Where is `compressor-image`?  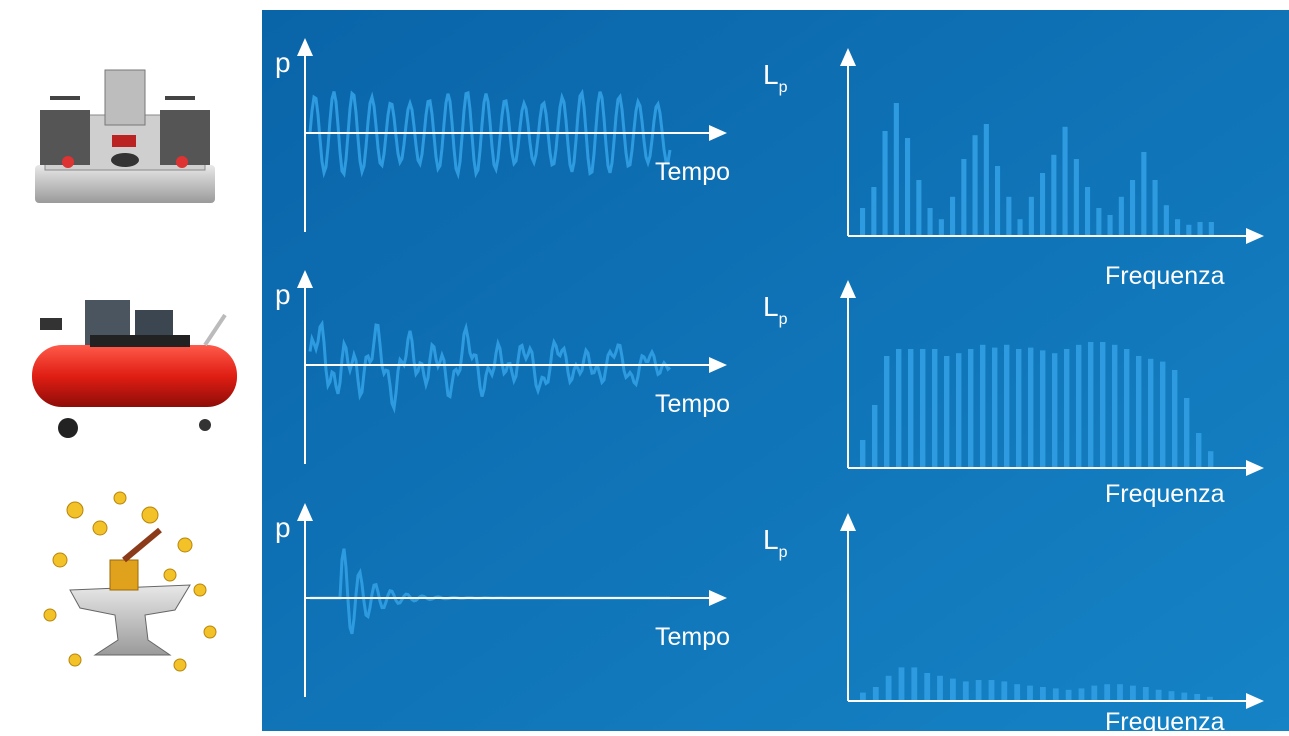 compressor-image is located at coordinates (134, 369).